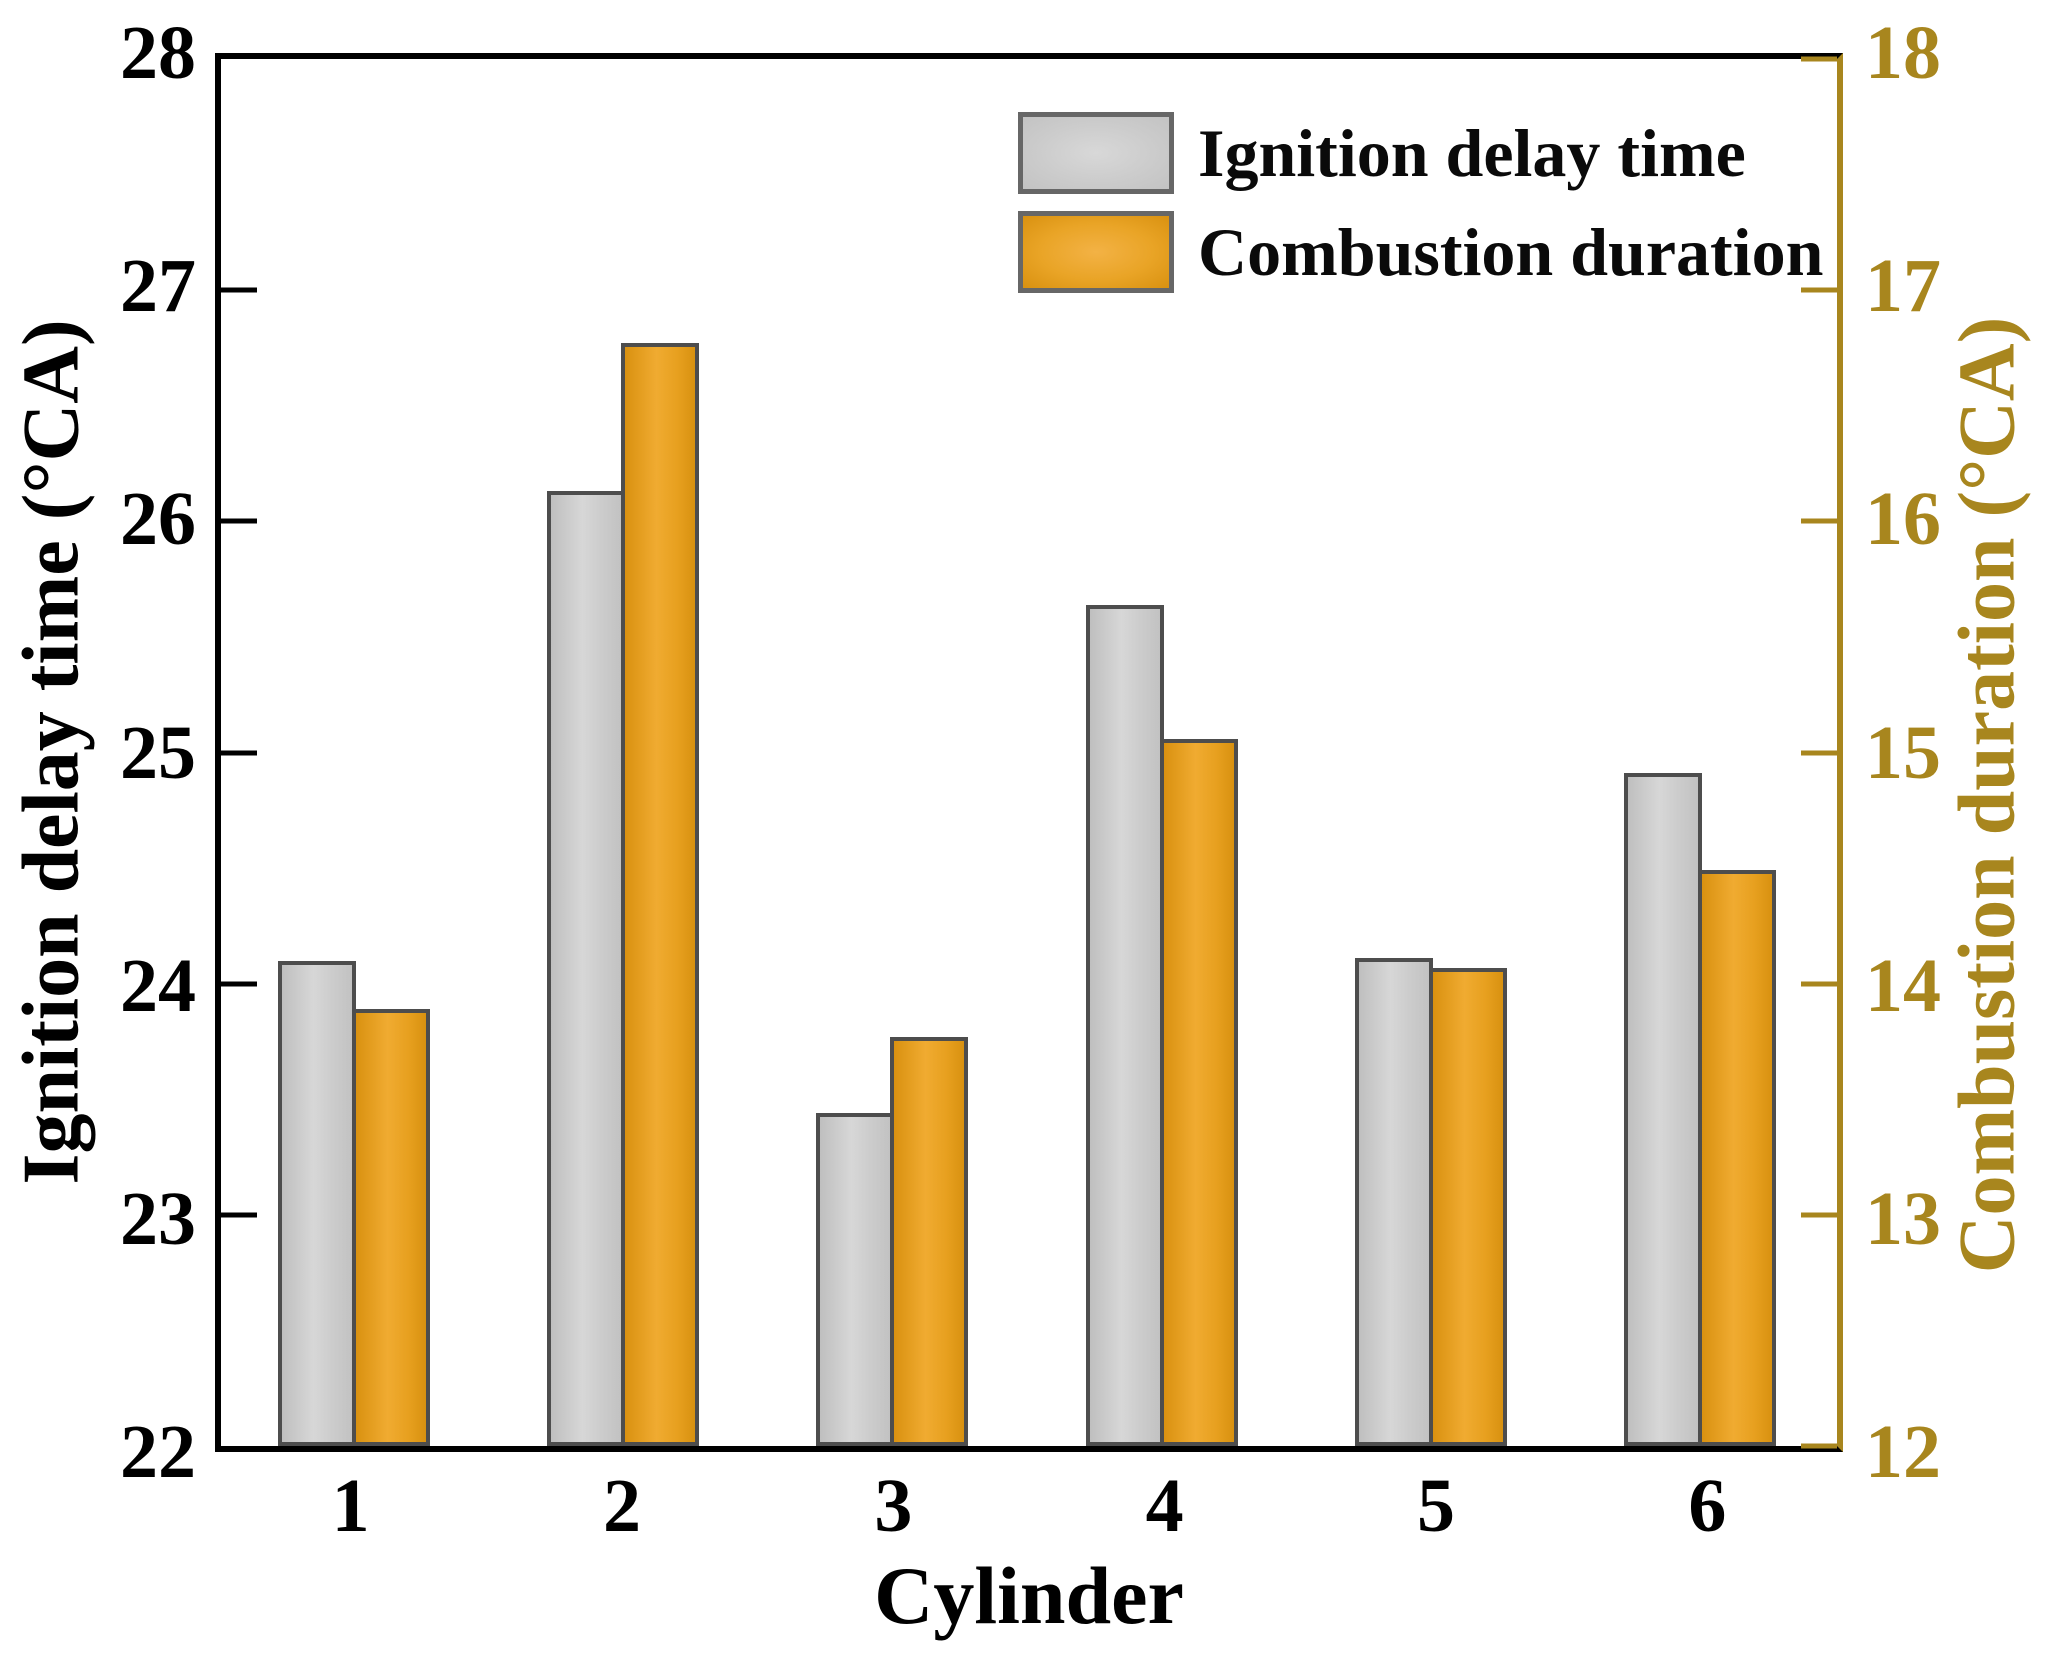 The image size is (2051, 1659). Describe the element at coordinates (1472, 153) in the screenshot. I see `legend-label-ignition-delay: Ignition delay time` at that location.